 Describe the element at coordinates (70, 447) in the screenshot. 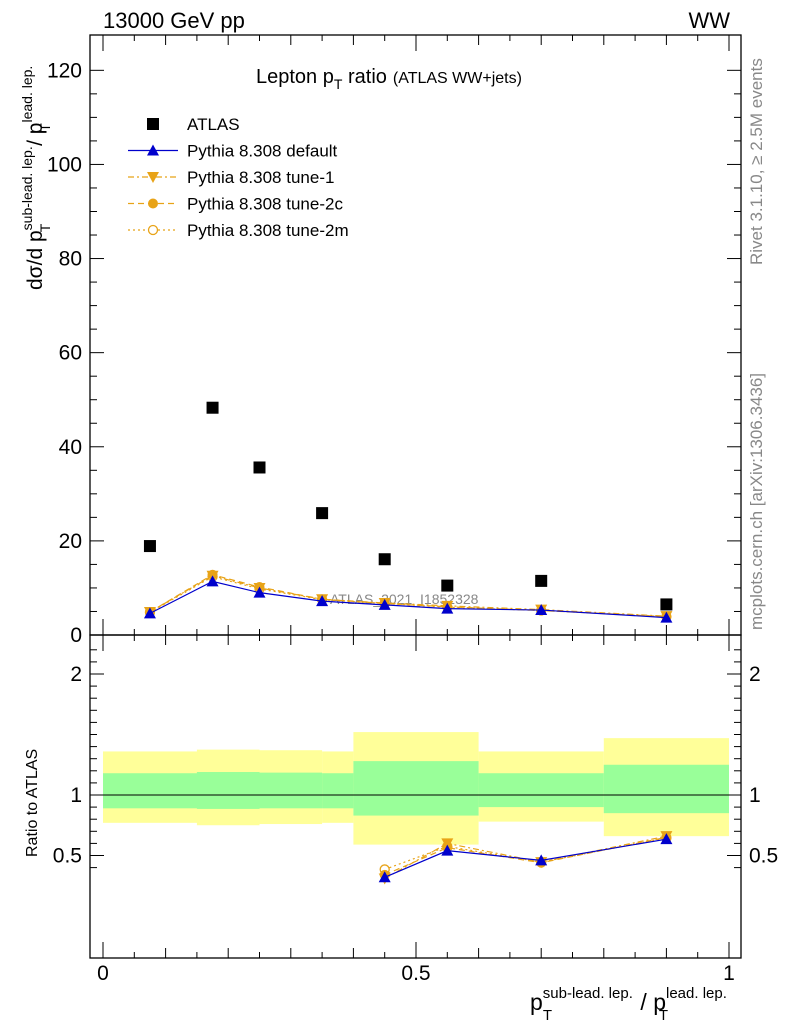

I see `main-ytick-label: 40` at that location.